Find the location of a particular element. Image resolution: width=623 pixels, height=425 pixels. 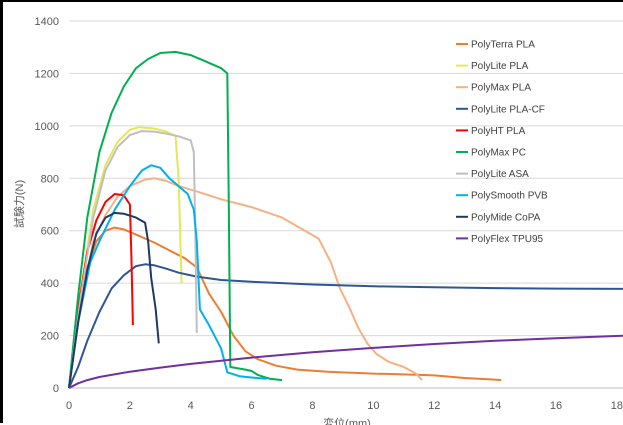

legend-label: PolyLite PLA is located at coordinates (500, 66).